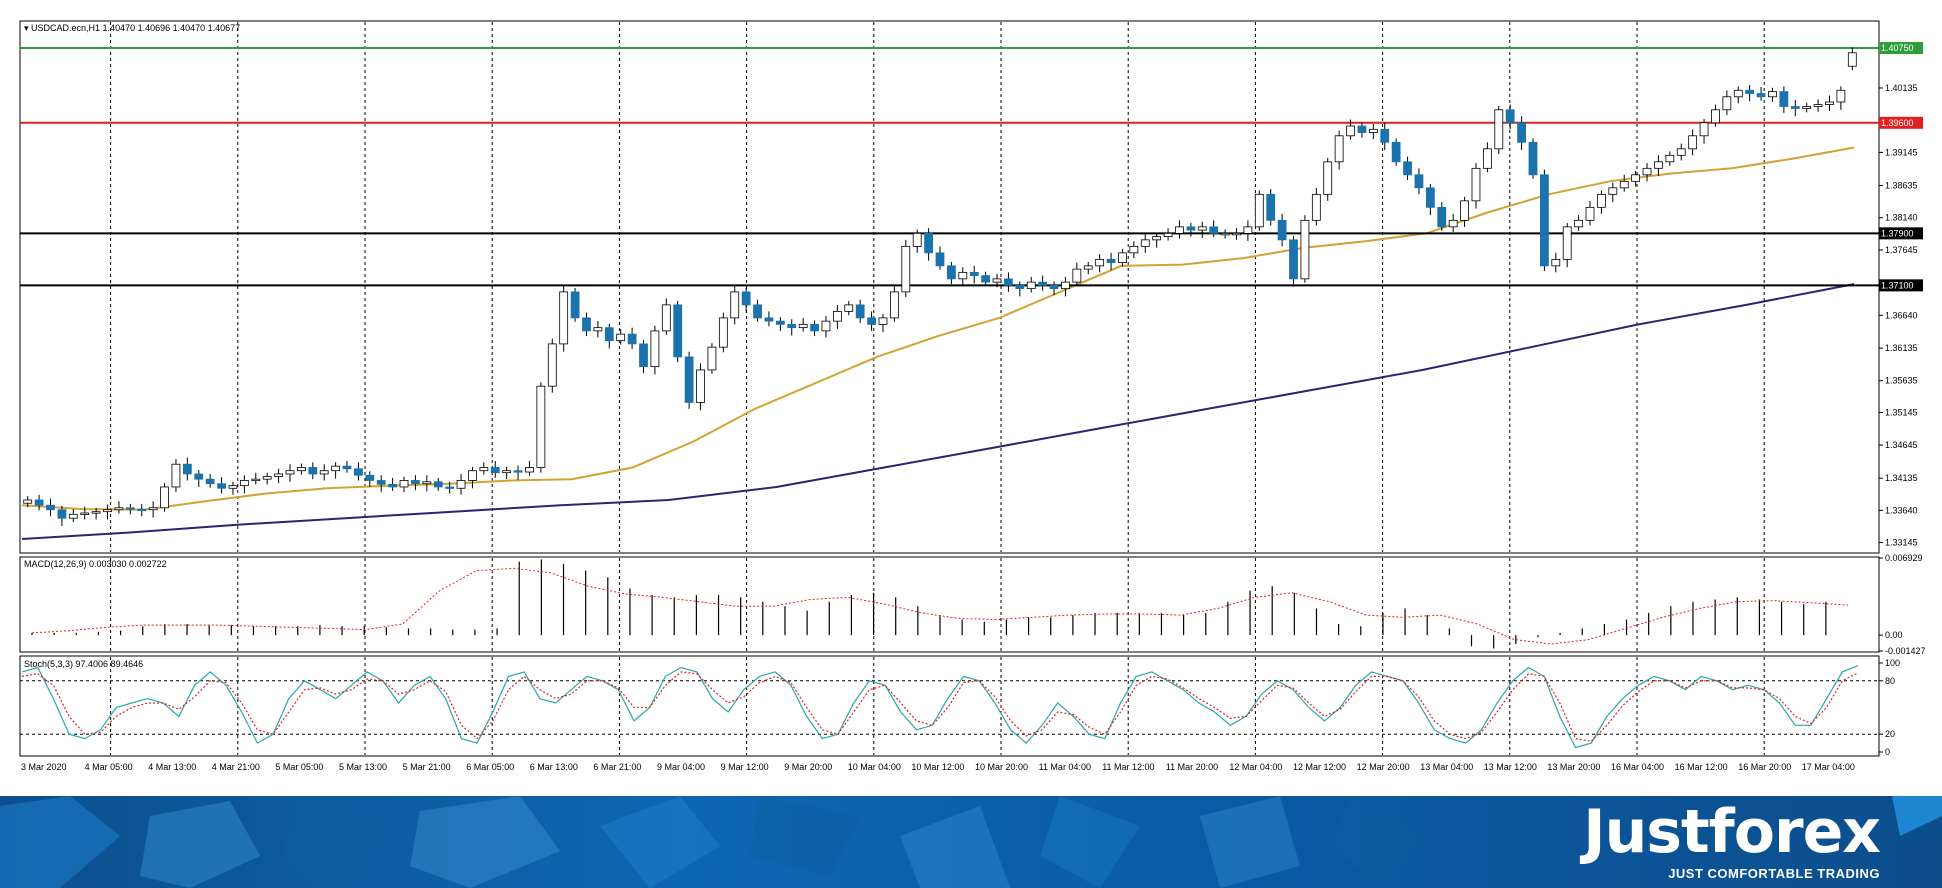  What do you see at coordinates (299, 767) in the screenshot?
I see `x-tick-label: 5 Mar 05:00` at bounding box center [299, 767].